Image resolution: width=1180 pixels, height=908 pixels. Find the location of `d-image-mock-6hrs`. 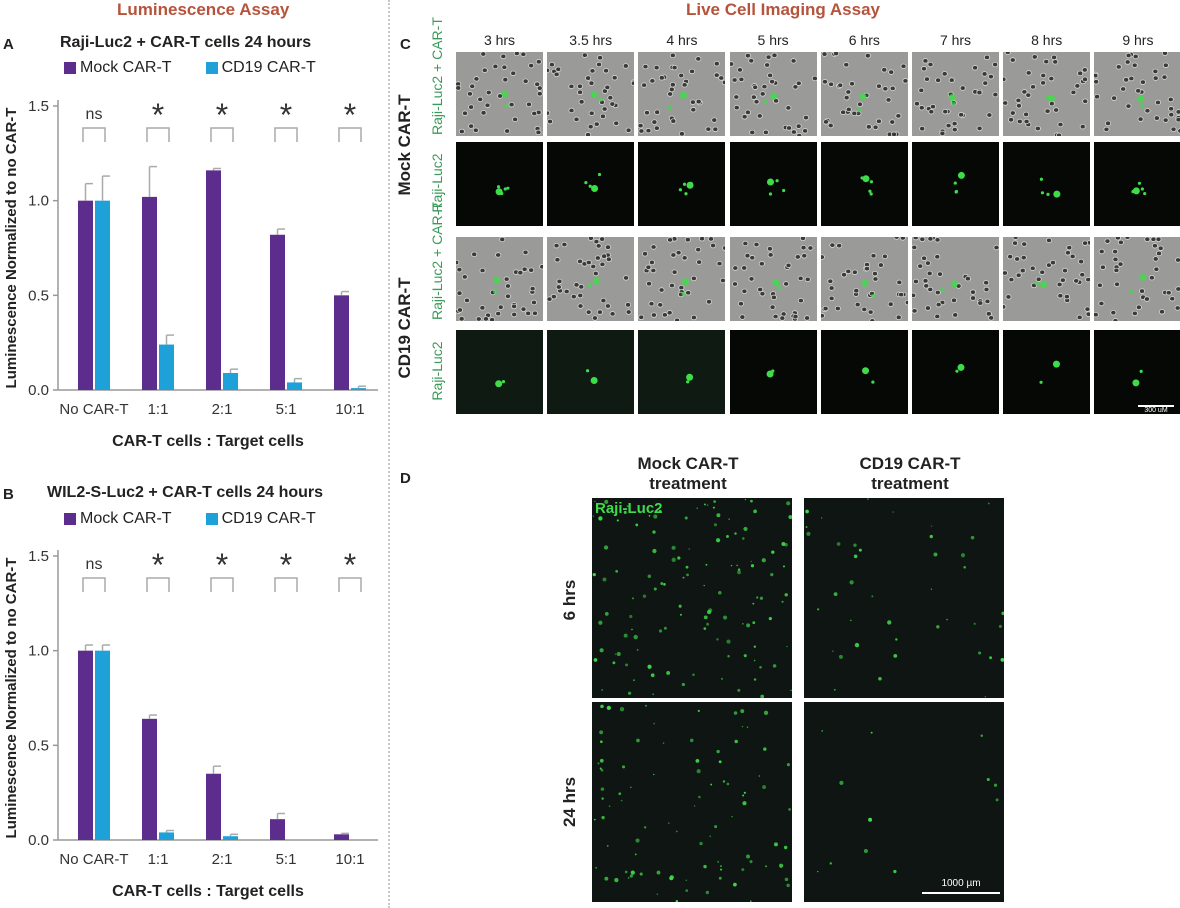

d-image-mock-6hrs is located at coordinates (692, 598).